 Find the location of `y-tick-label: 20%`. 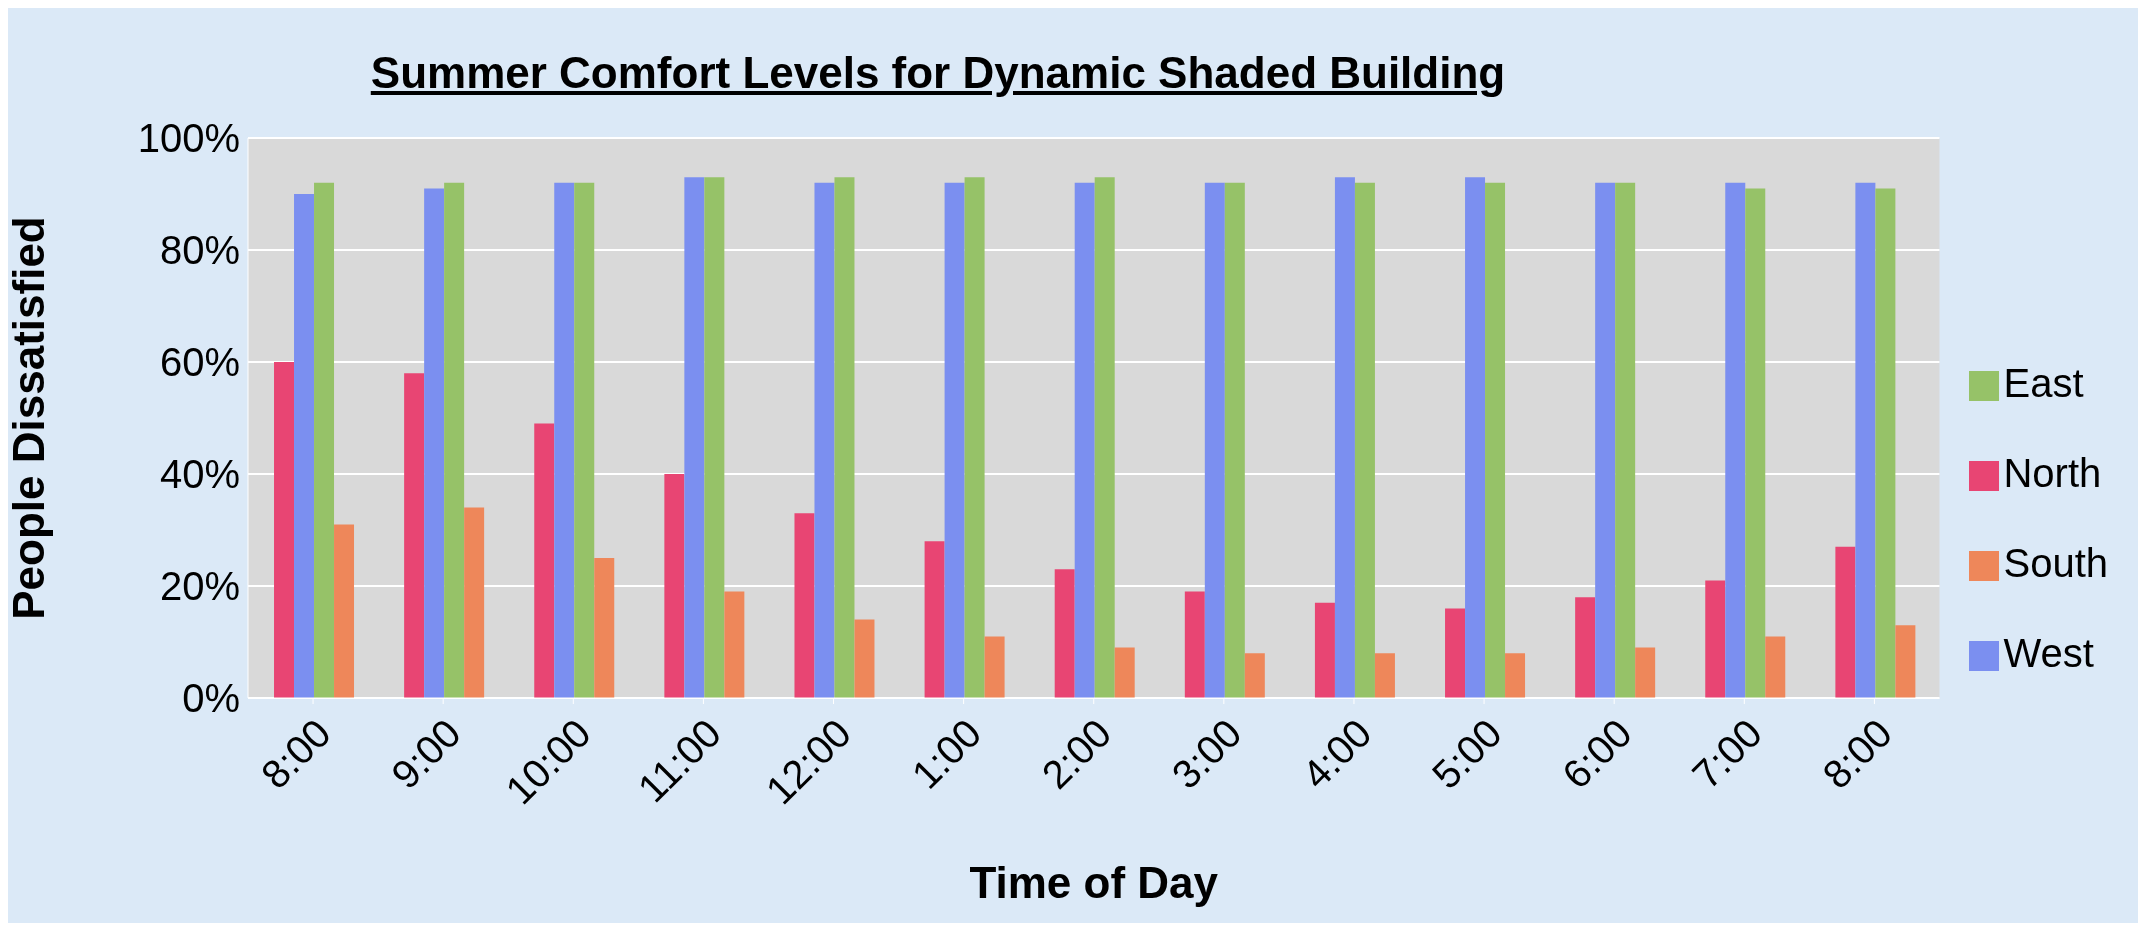

y-tick-label: 20% is located at coordinates (199, 586).